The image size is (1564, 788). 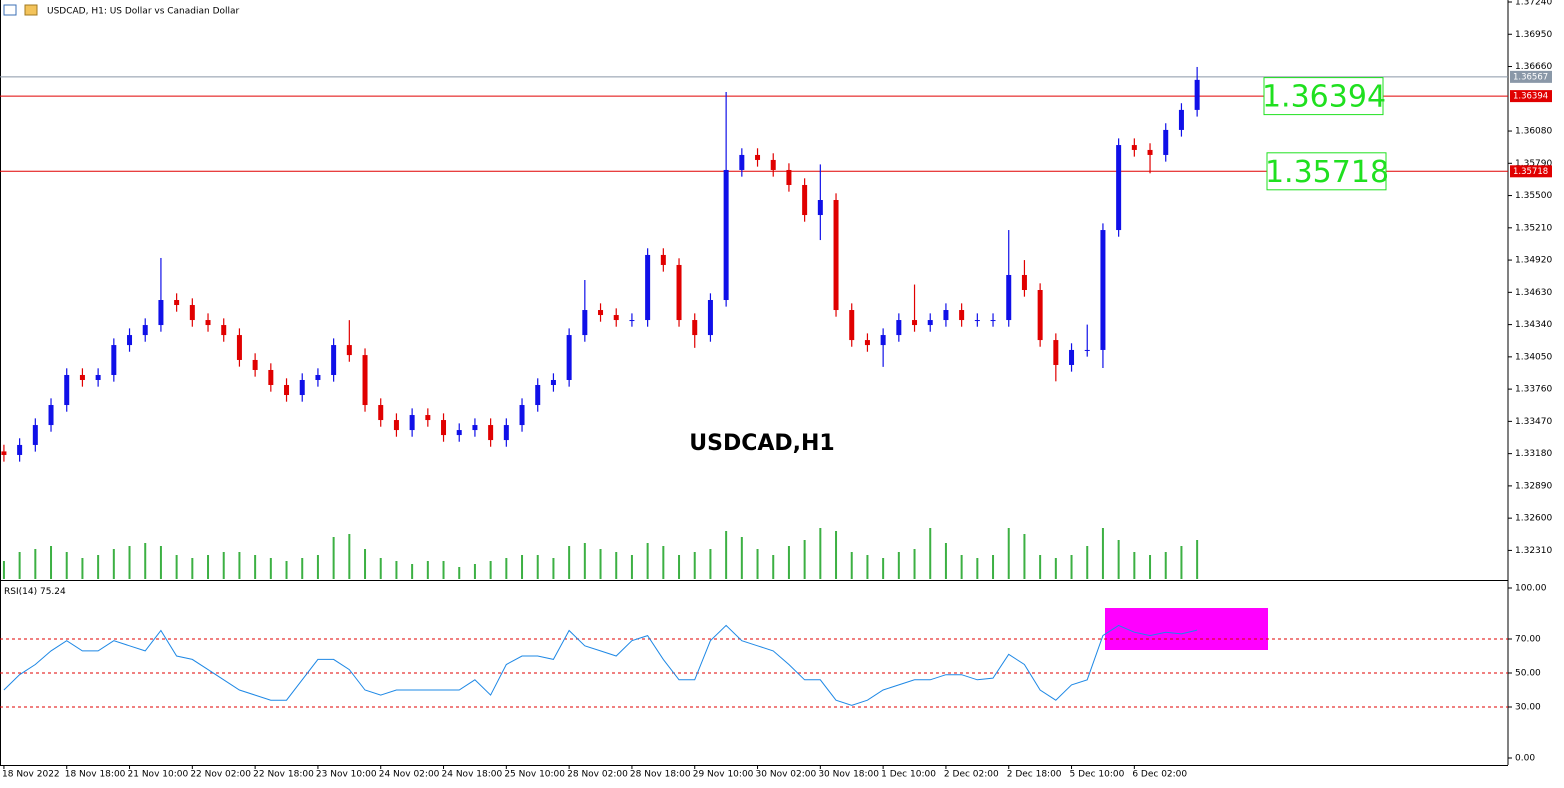 What do you see at coordinates (1533, 486) in the screenshot?
I see `y-tick-label: 1.32890` at bounding box center [1533, 486].